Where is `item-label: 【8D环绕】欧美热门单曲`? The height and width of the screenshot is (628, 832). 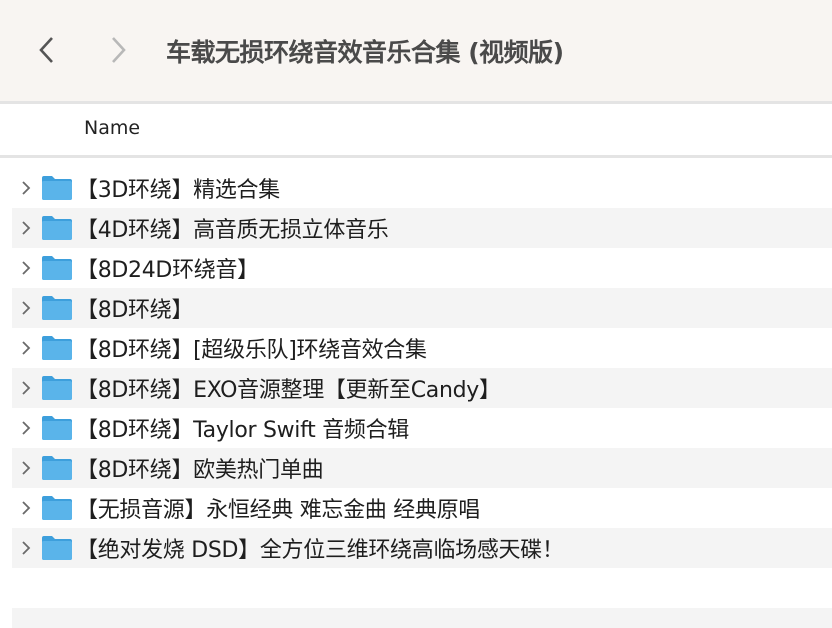 item-label: 【8D环绕】欧美热门单曲 is located at coordinates (200, 470).